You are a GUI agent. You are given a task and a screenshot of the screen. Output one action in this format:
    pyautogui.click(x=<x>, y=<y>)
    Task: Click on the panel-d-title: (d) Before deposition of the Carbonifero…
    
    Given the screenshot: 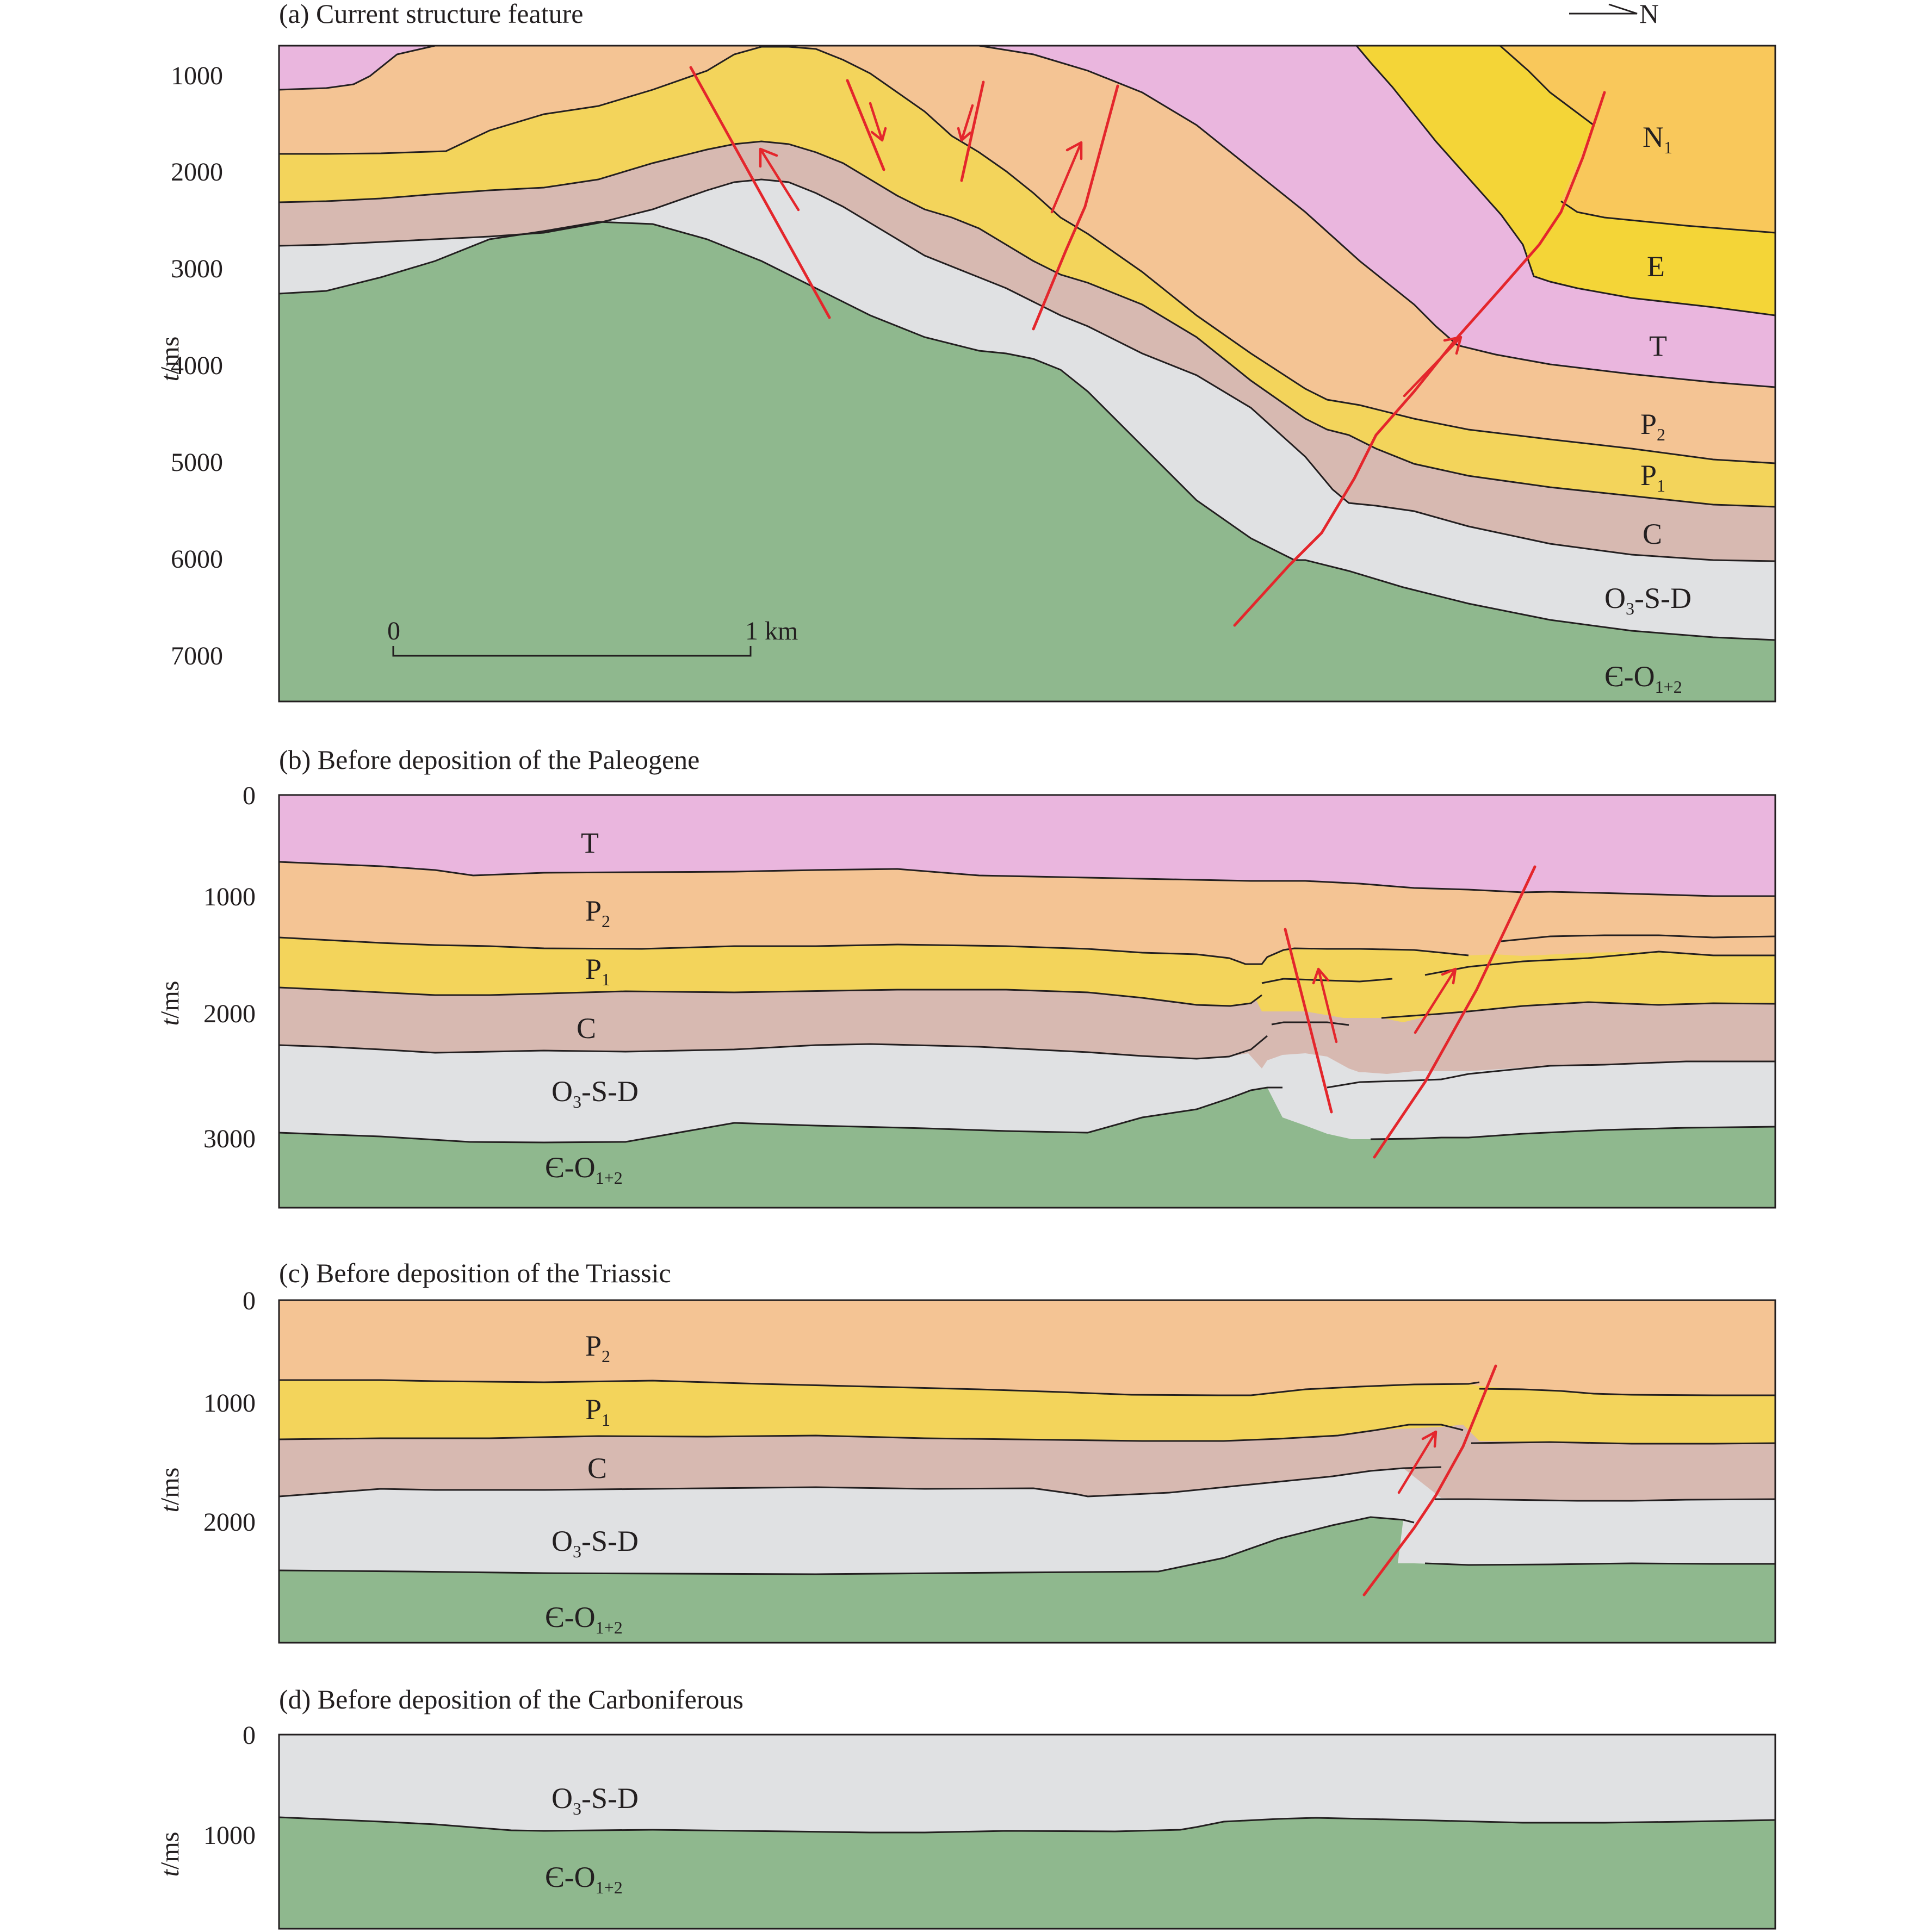 What is the action you would take?
    pyautogui.click(x=511, y=1699)
    